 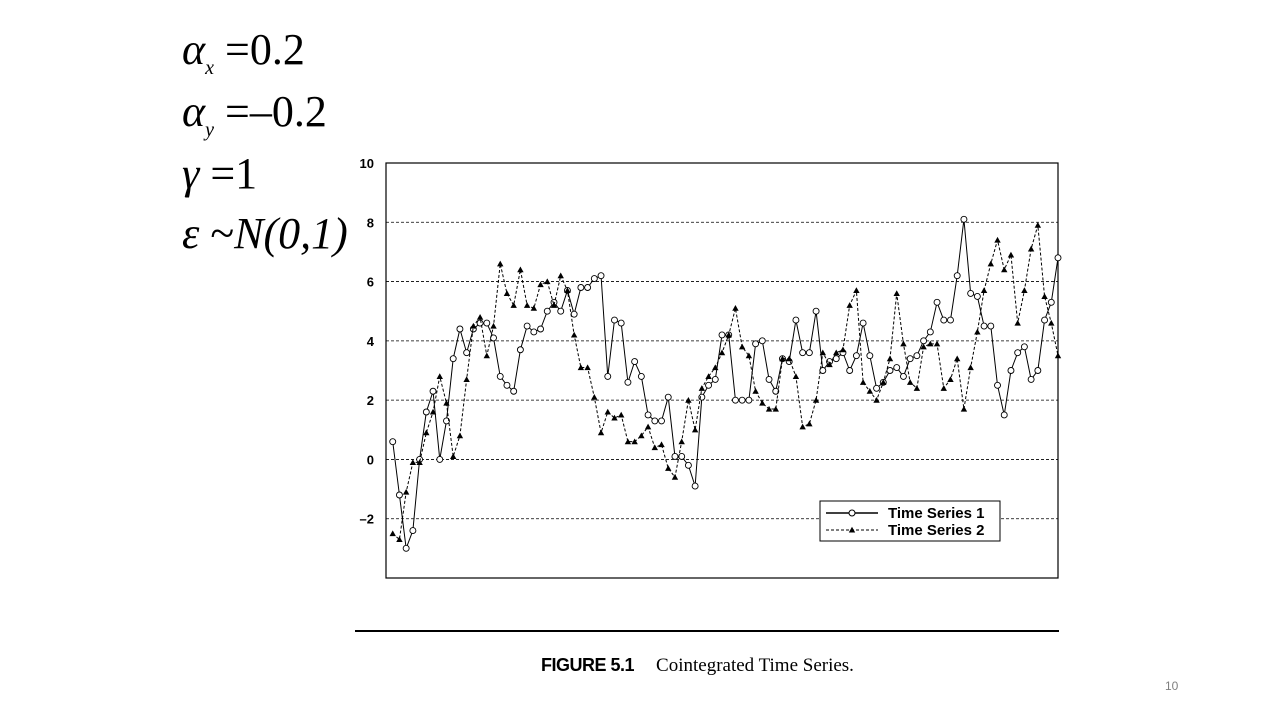 What do you see at coordinates (191, 173) in the screenshot?
I see `equation-symbol: γ` at bounding box center [191, 173].